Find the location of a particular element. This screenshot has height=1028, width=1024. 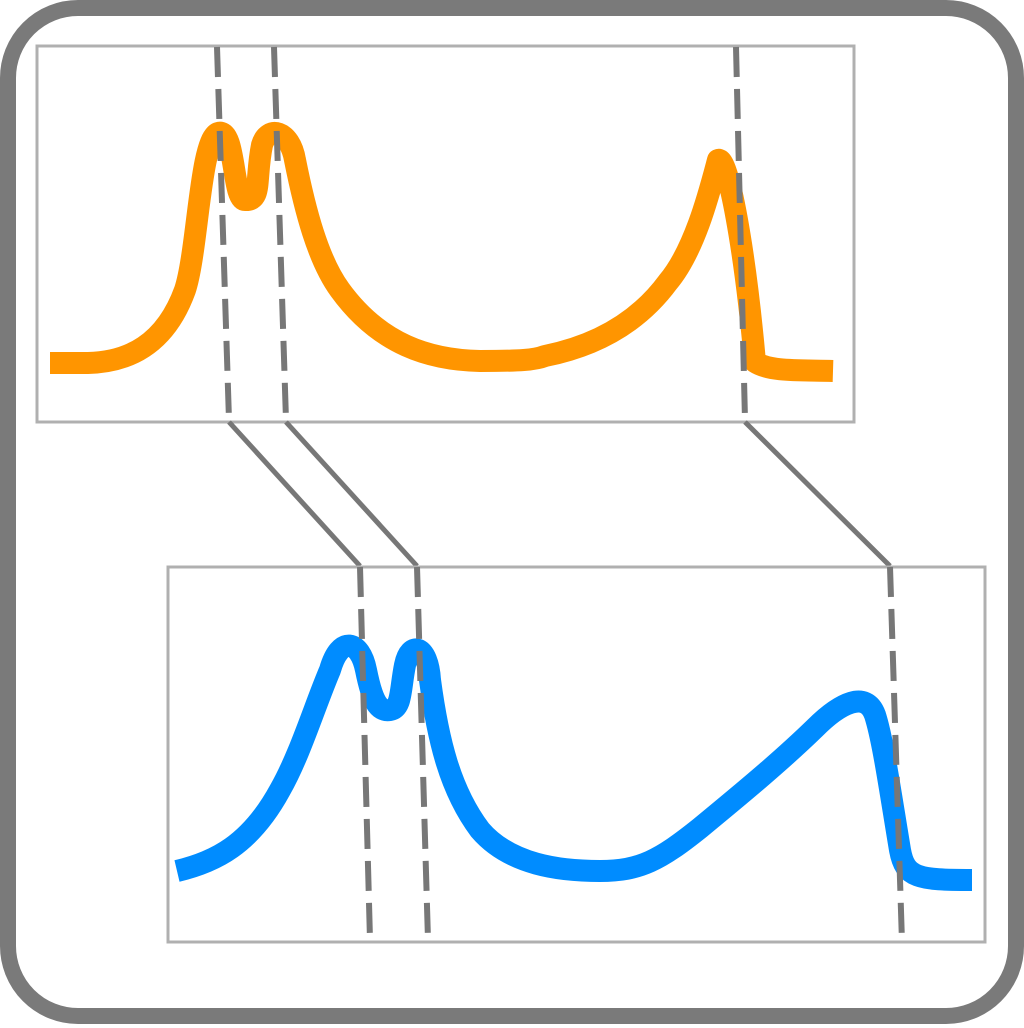

bottom-guide-left is located at coordinates (365, 753).